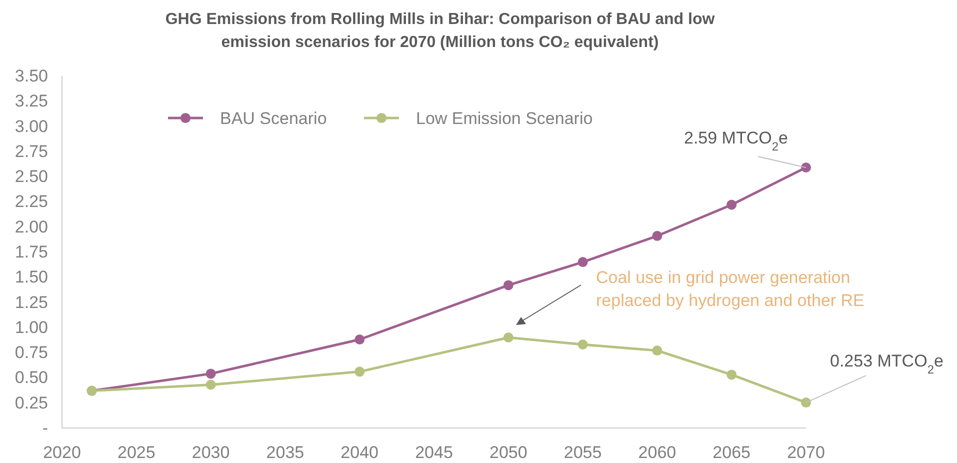  I want to click on annotation: 2.59 MTCO$_{2}$e, so click(736, 141).